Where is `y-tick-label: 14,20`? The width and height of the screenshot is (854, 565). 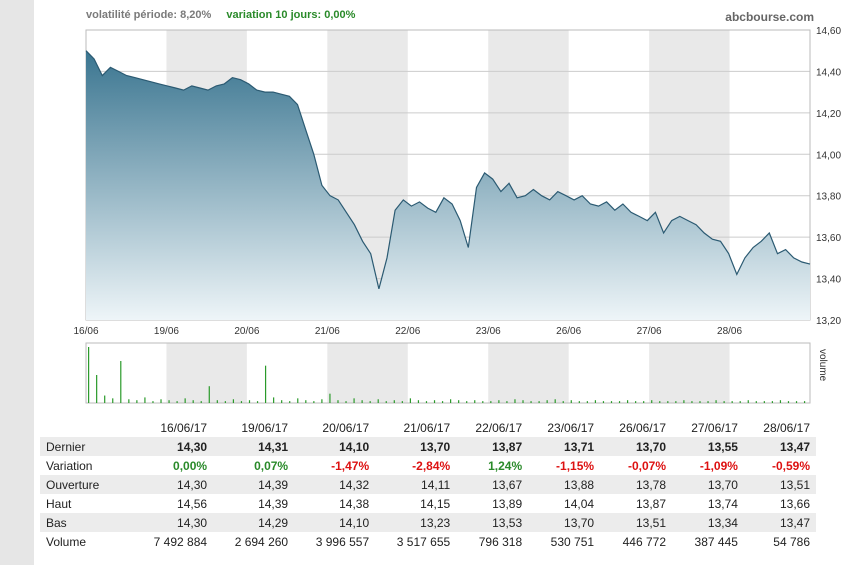 y-tick-label: 14,20 is located at coordinates (828, 114).